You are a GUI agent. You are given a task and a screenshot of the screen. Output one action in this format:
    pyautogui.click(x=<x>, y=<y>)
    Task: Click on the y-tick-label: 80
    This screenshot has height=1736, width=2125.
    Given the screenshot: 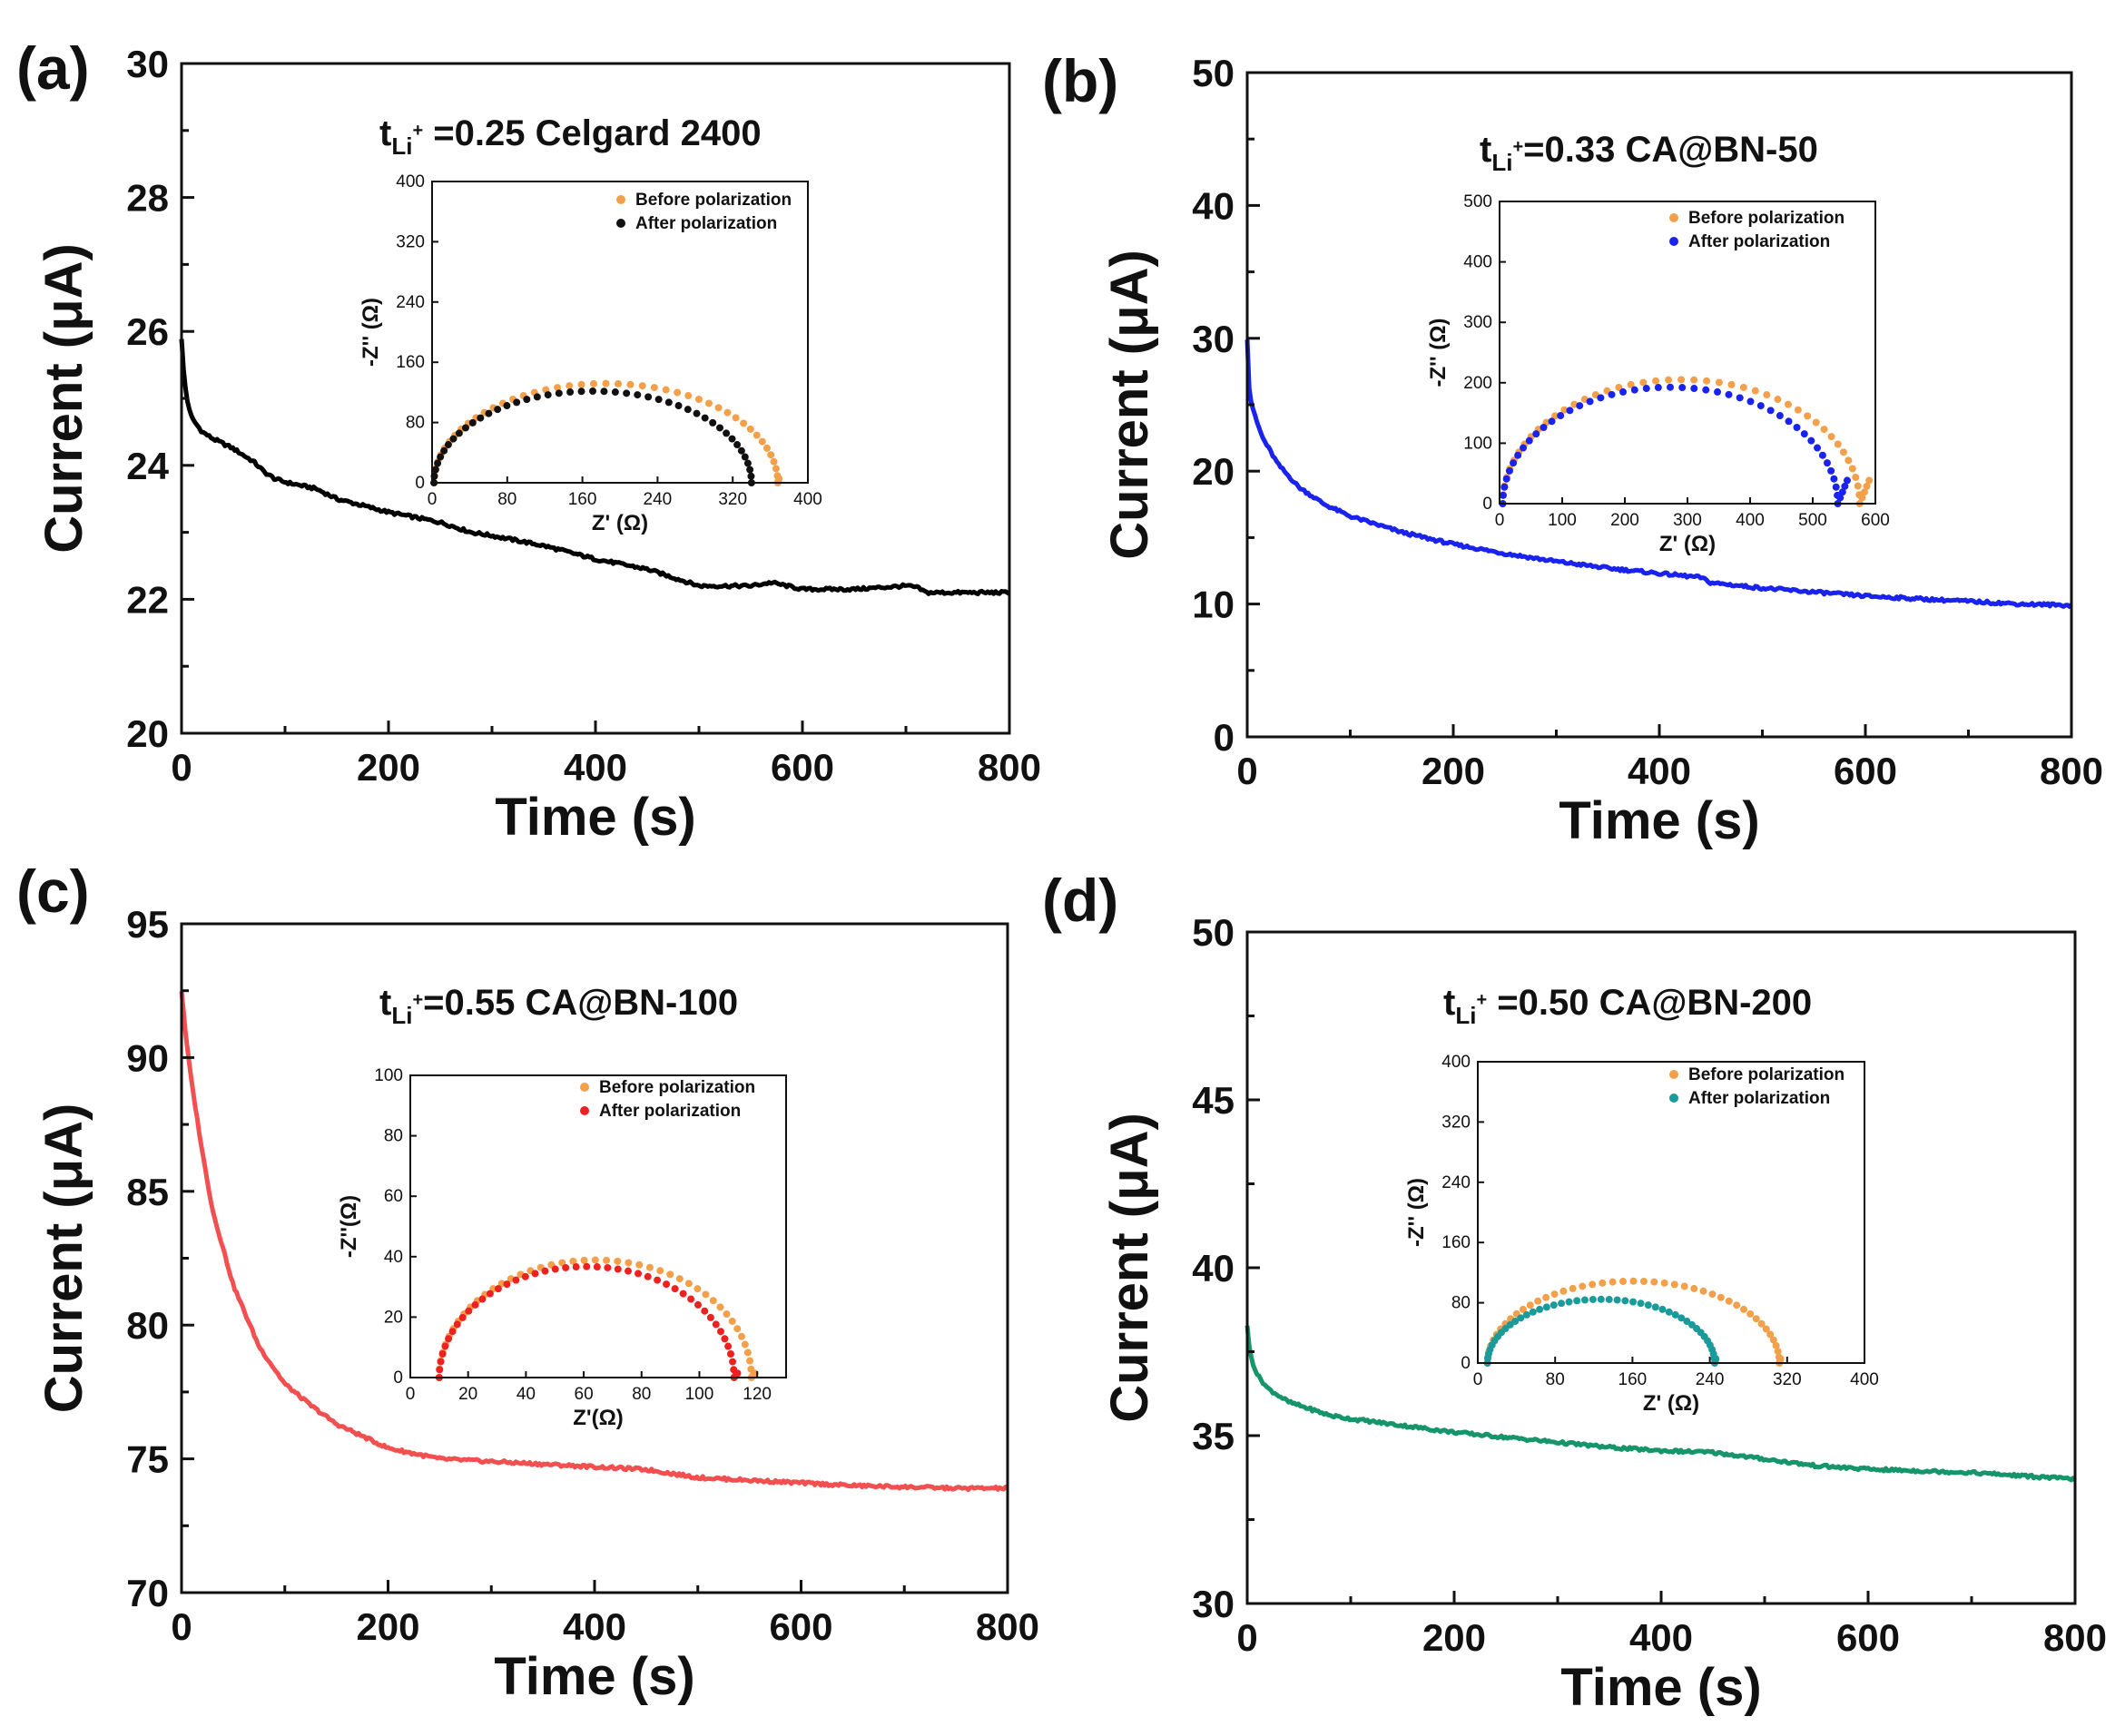 What is the action you would take?
    pyautogui.click(x=147, y=1325)
    